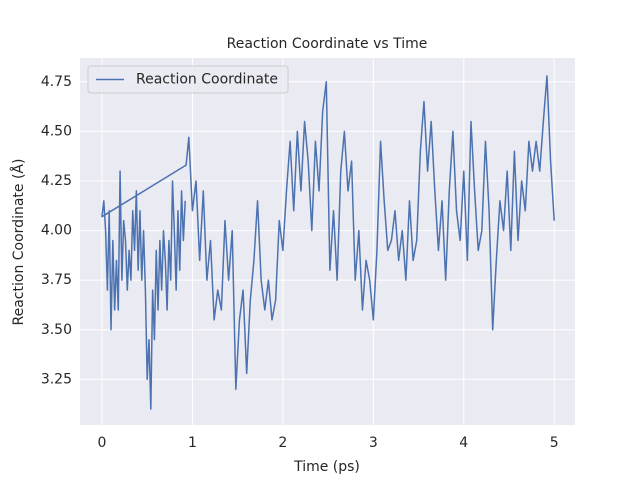  Describe the element at coordinates (56, 181) in the screenshot. I see `y-tick-label: 4.25` at that location.